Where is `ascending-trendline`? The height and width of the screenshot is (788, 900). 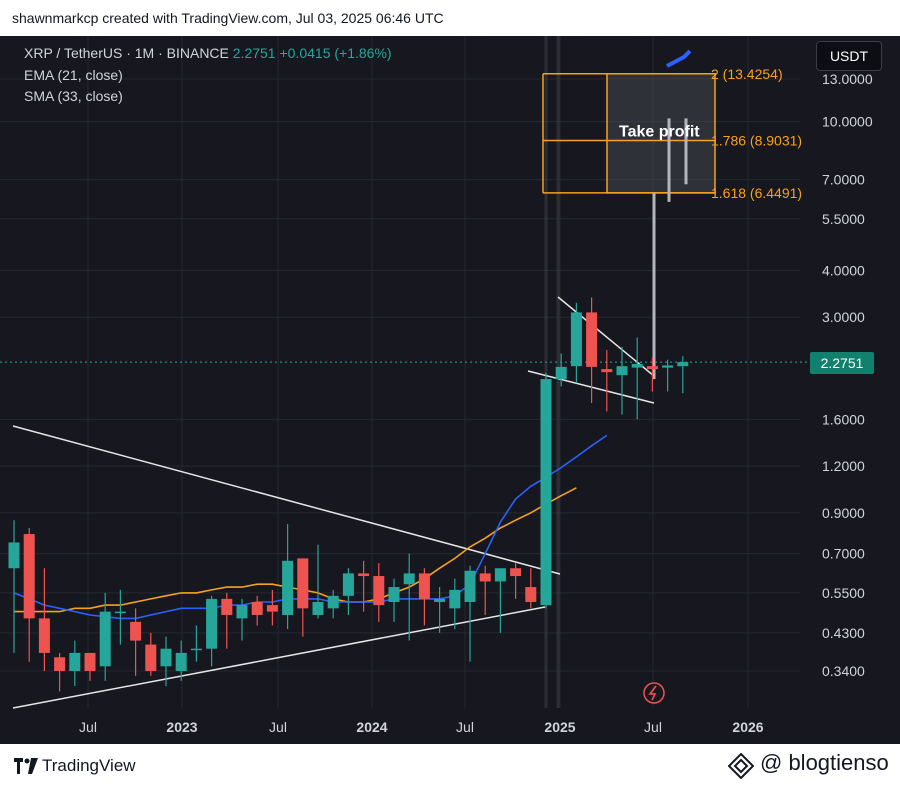 ascending-trendline is located at coordinates (279, 657).